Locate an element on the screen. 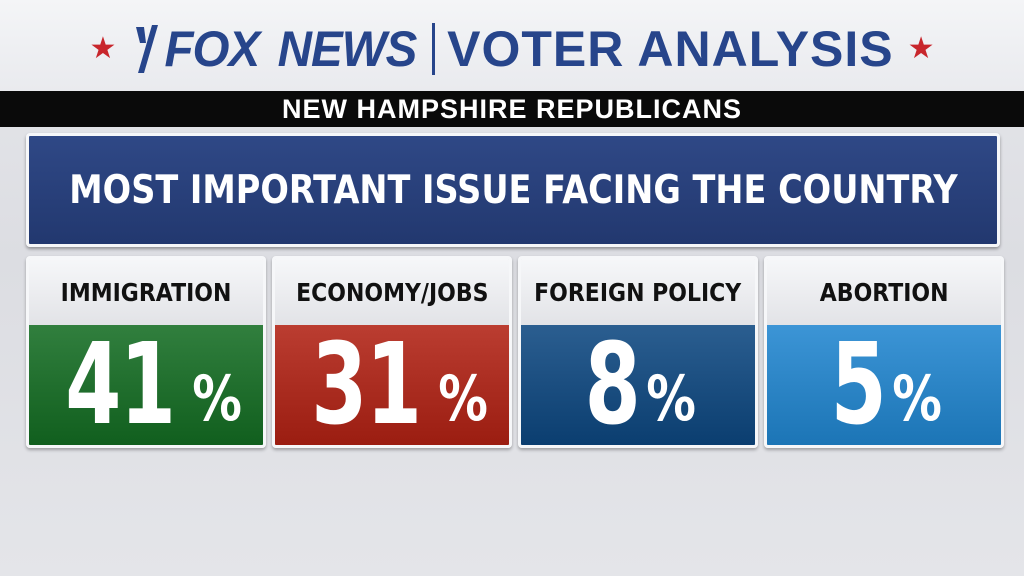 The height and width of the screenshot is (576, 1024). result-card-immigration: IMMIGRATION 41 % is located at coordinates (146, 352).